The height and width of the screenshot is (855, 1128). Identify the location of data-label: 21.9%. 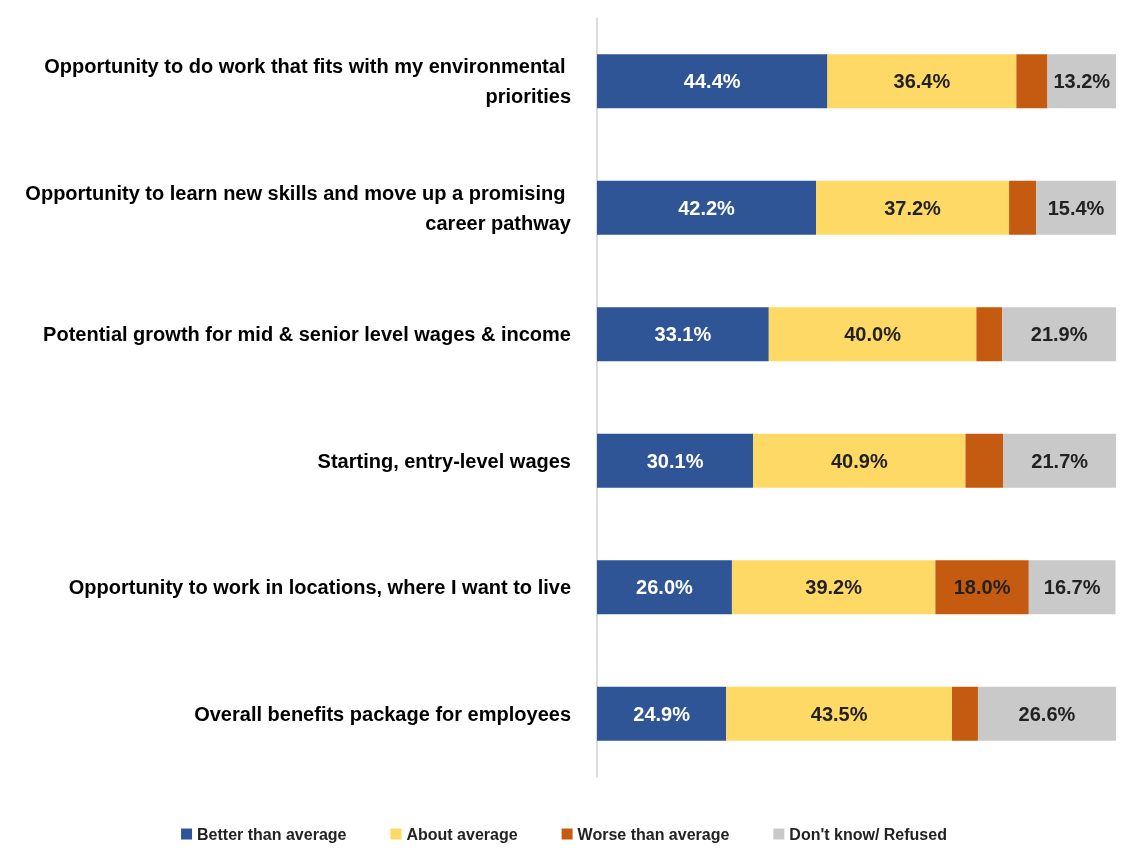
(1059, 334).